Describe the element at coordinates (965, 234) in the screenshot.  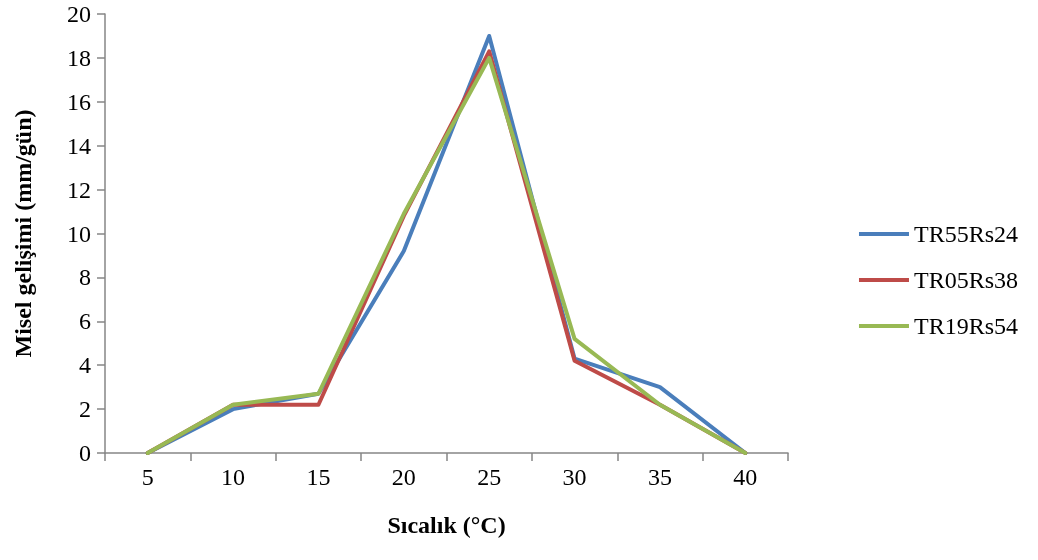
I see `legend-label: TR55Rs24` at that location.